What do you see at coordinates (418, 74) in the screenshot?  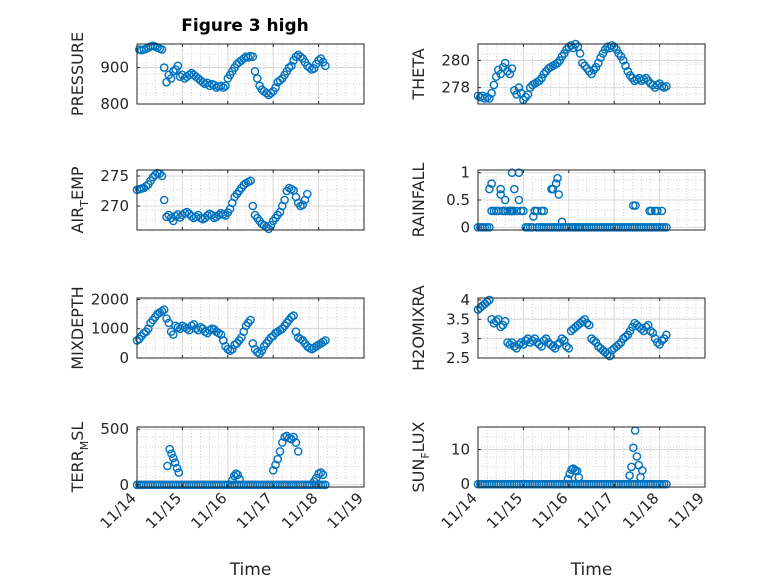 I see `y-axis-label: THETA` at bounding box center [418, 74].